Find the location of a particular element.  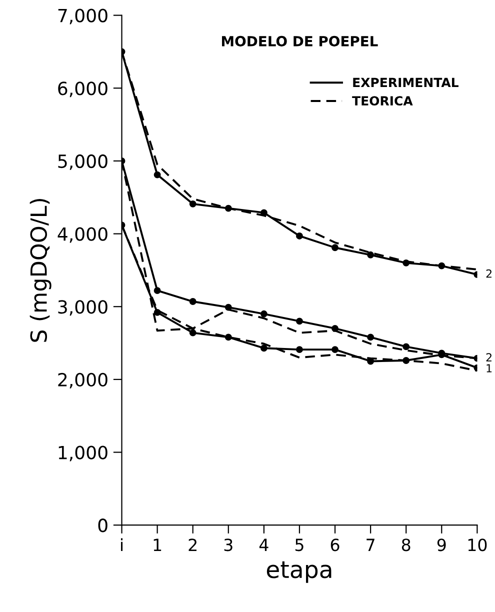

x-axis-title: etapa is located at coordinates (299, 572).